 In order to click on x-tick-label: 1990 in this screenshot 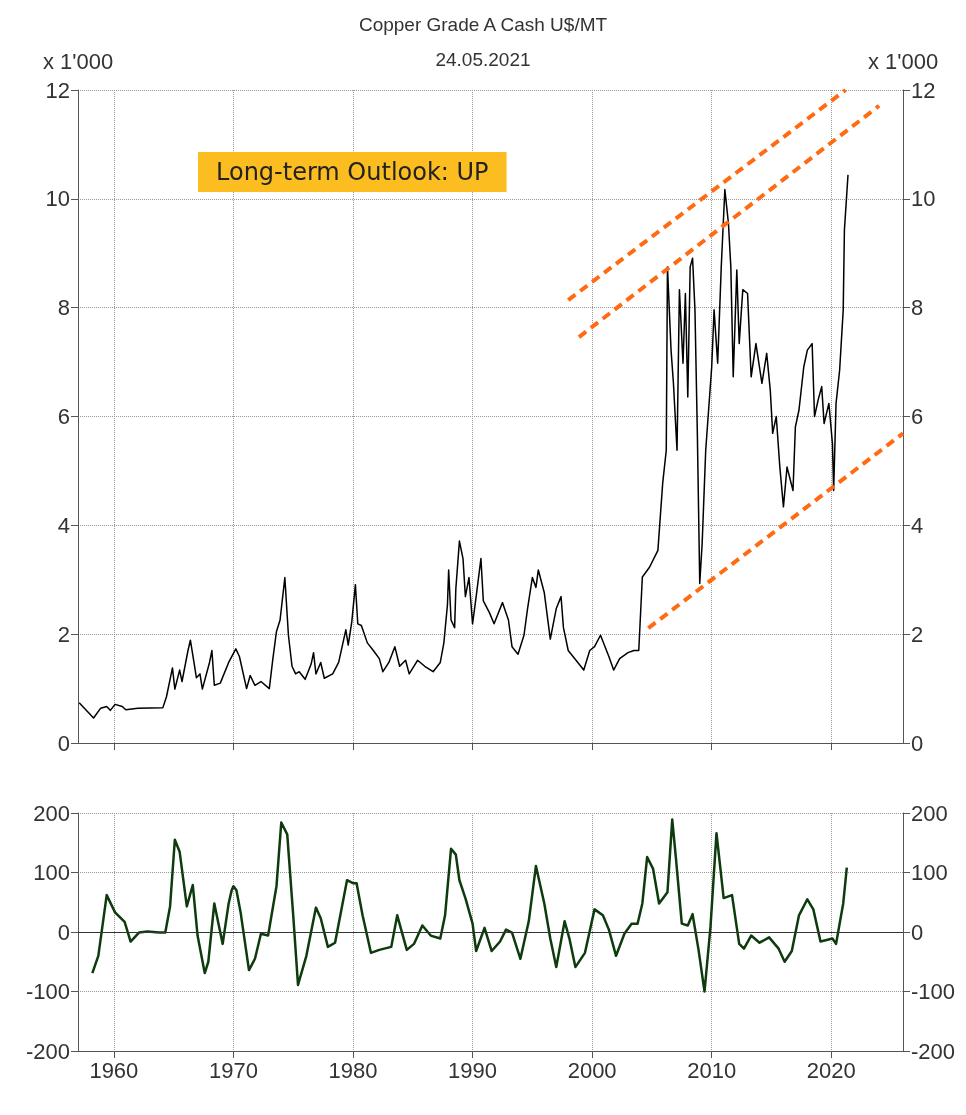, I will do `click(473, 1070)`.